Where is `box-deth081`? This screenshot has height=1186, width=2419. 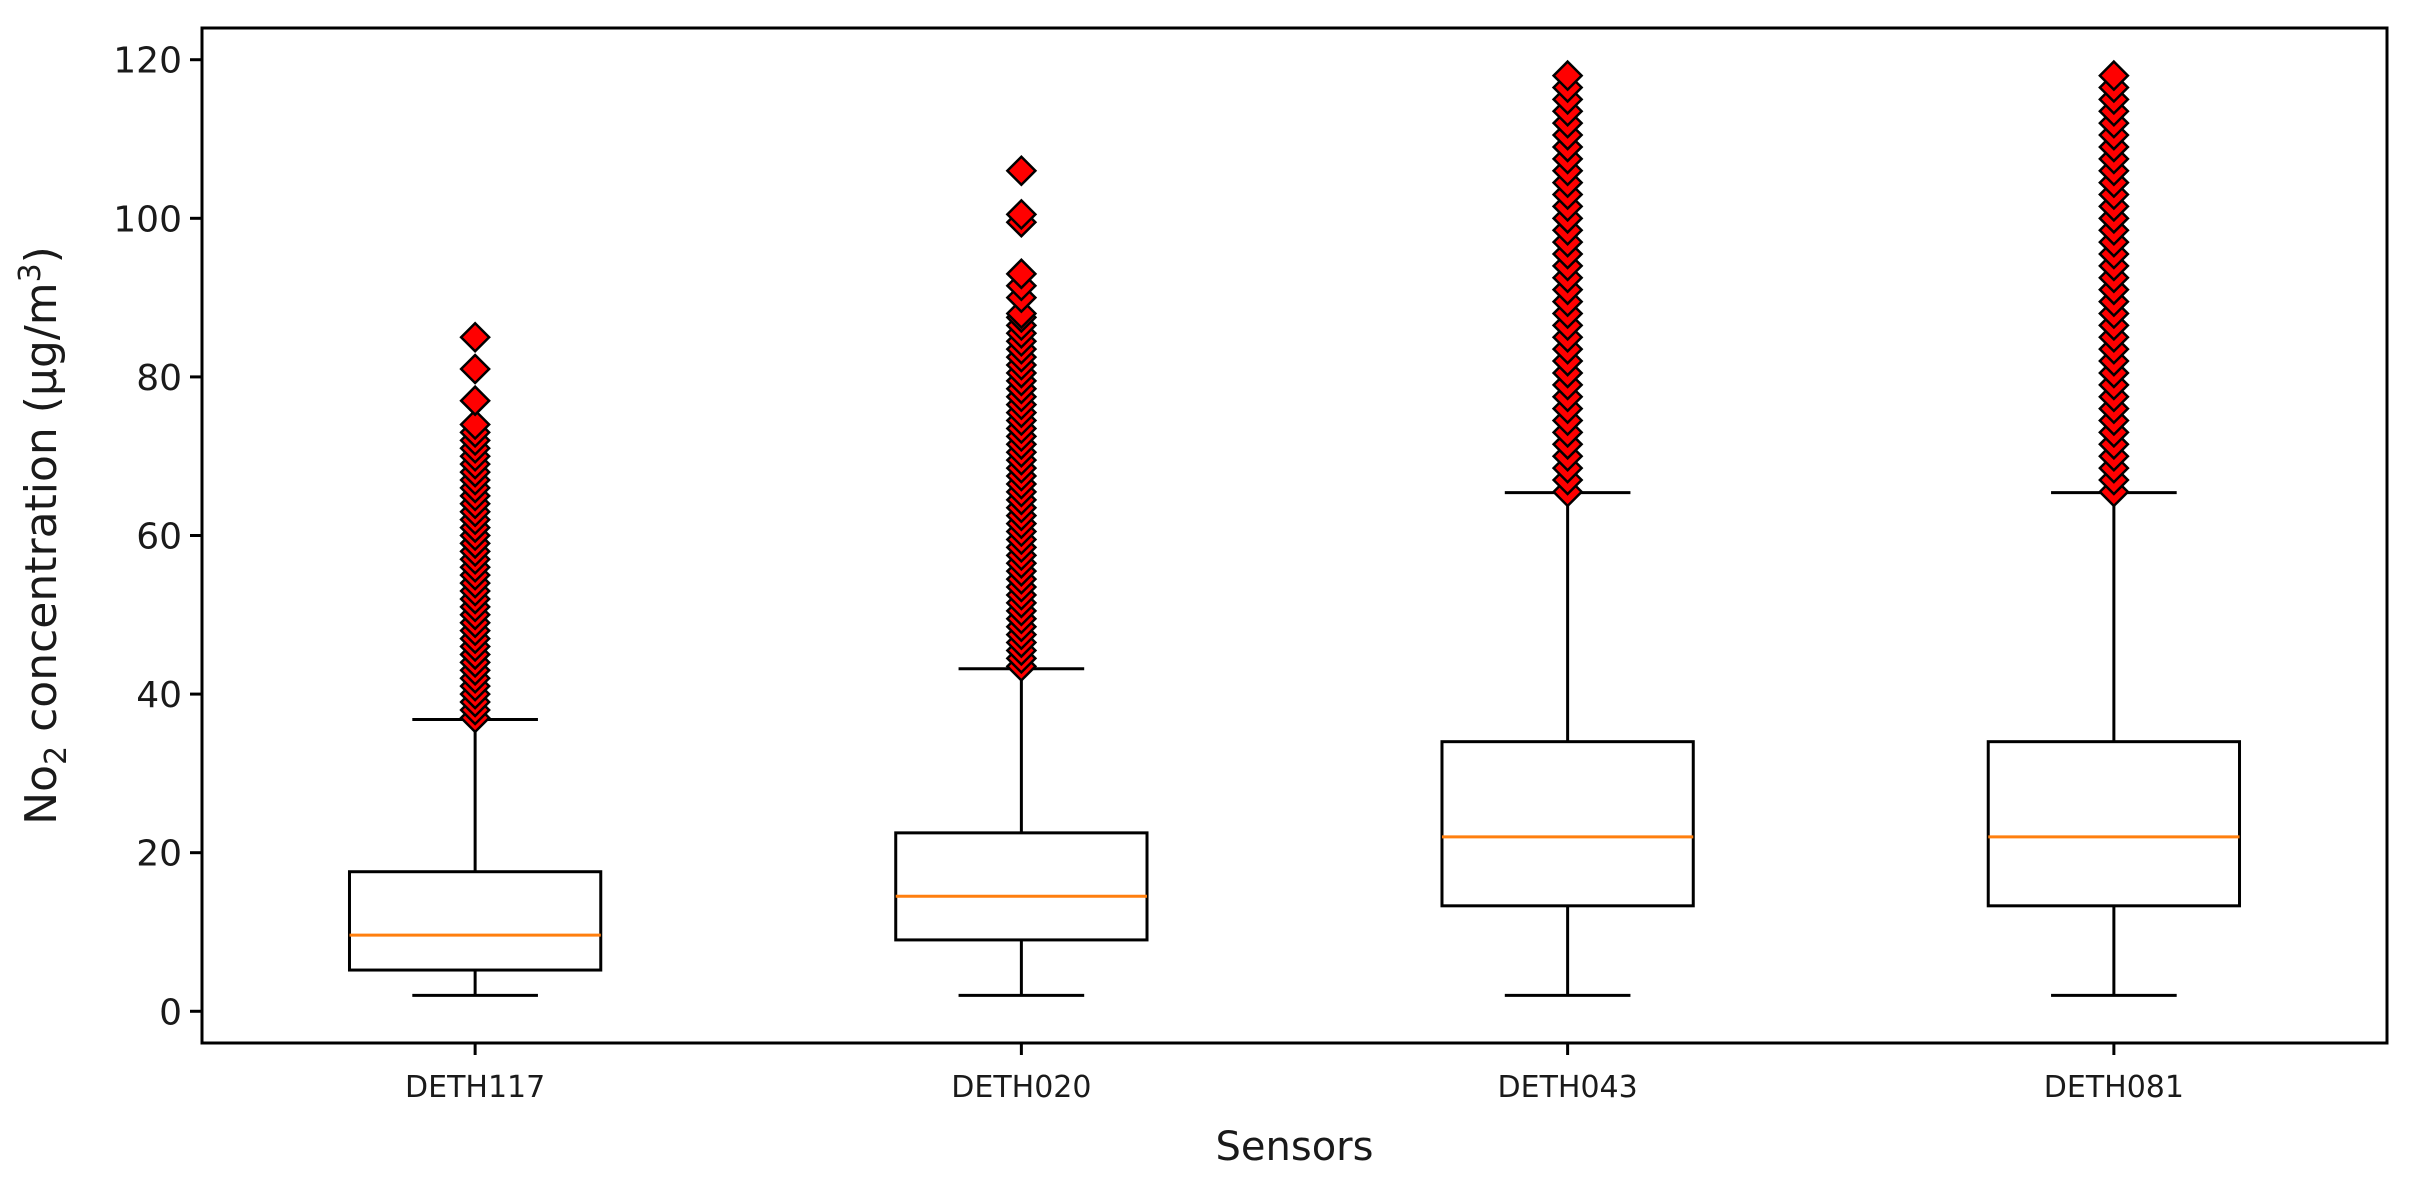 box-deth081 is located at coordinates (2114, 528).